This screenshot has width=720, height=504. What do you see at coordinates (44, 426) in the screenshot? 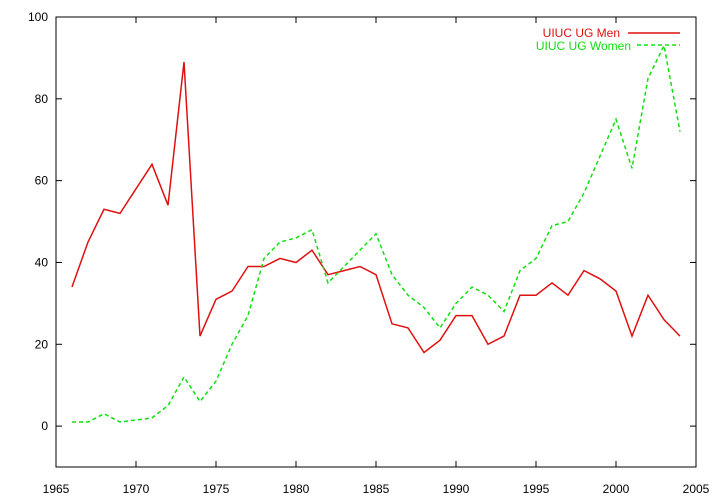
I see `y-tick-label: 0` at bounding box center [44, 426].